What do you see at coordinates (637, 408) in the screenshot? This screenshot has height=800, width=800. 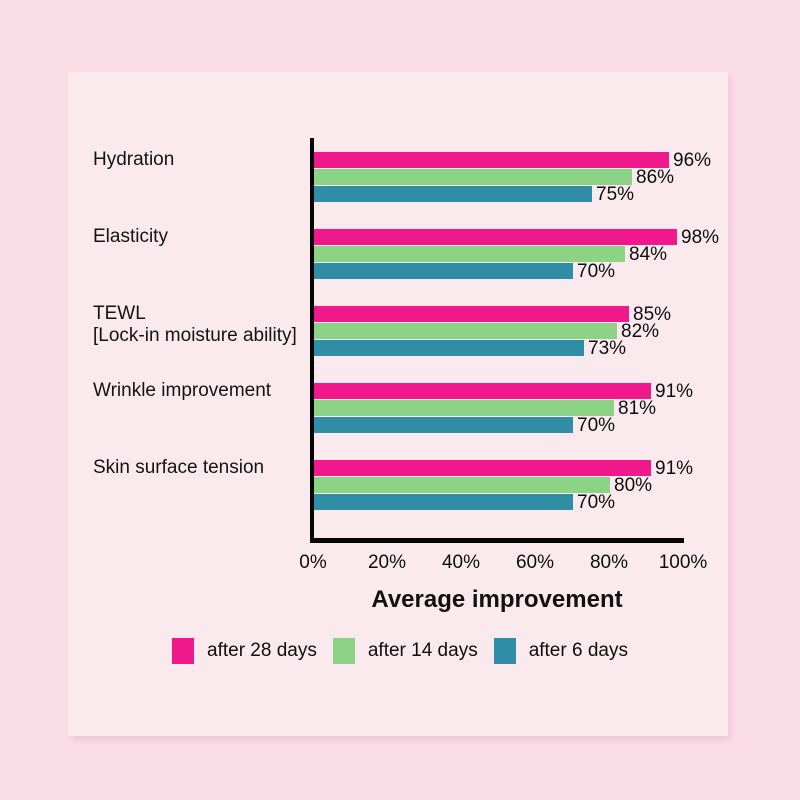 I see `value-label: 81%` at bounding box center [637, 408].